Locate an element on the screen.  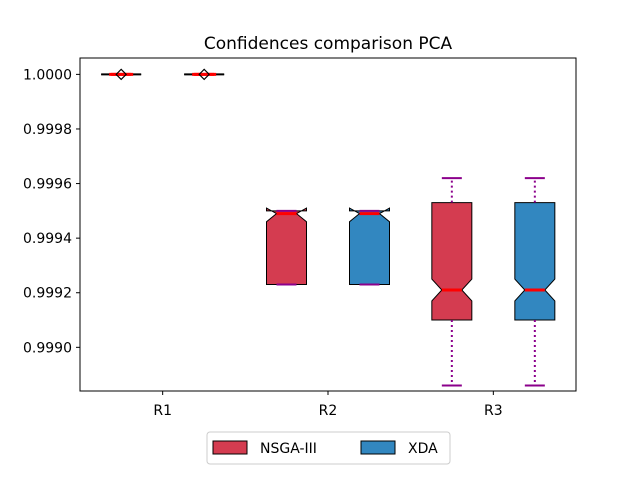
legend: NSGA-III XDA is located at coordinates (328, 448).